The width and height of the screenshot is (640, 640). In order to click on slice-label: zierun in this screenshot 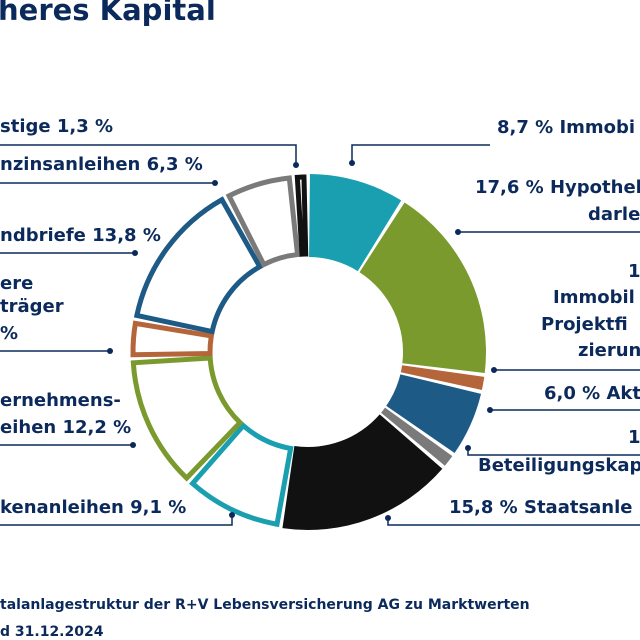, I will do `click(609, 350)`.